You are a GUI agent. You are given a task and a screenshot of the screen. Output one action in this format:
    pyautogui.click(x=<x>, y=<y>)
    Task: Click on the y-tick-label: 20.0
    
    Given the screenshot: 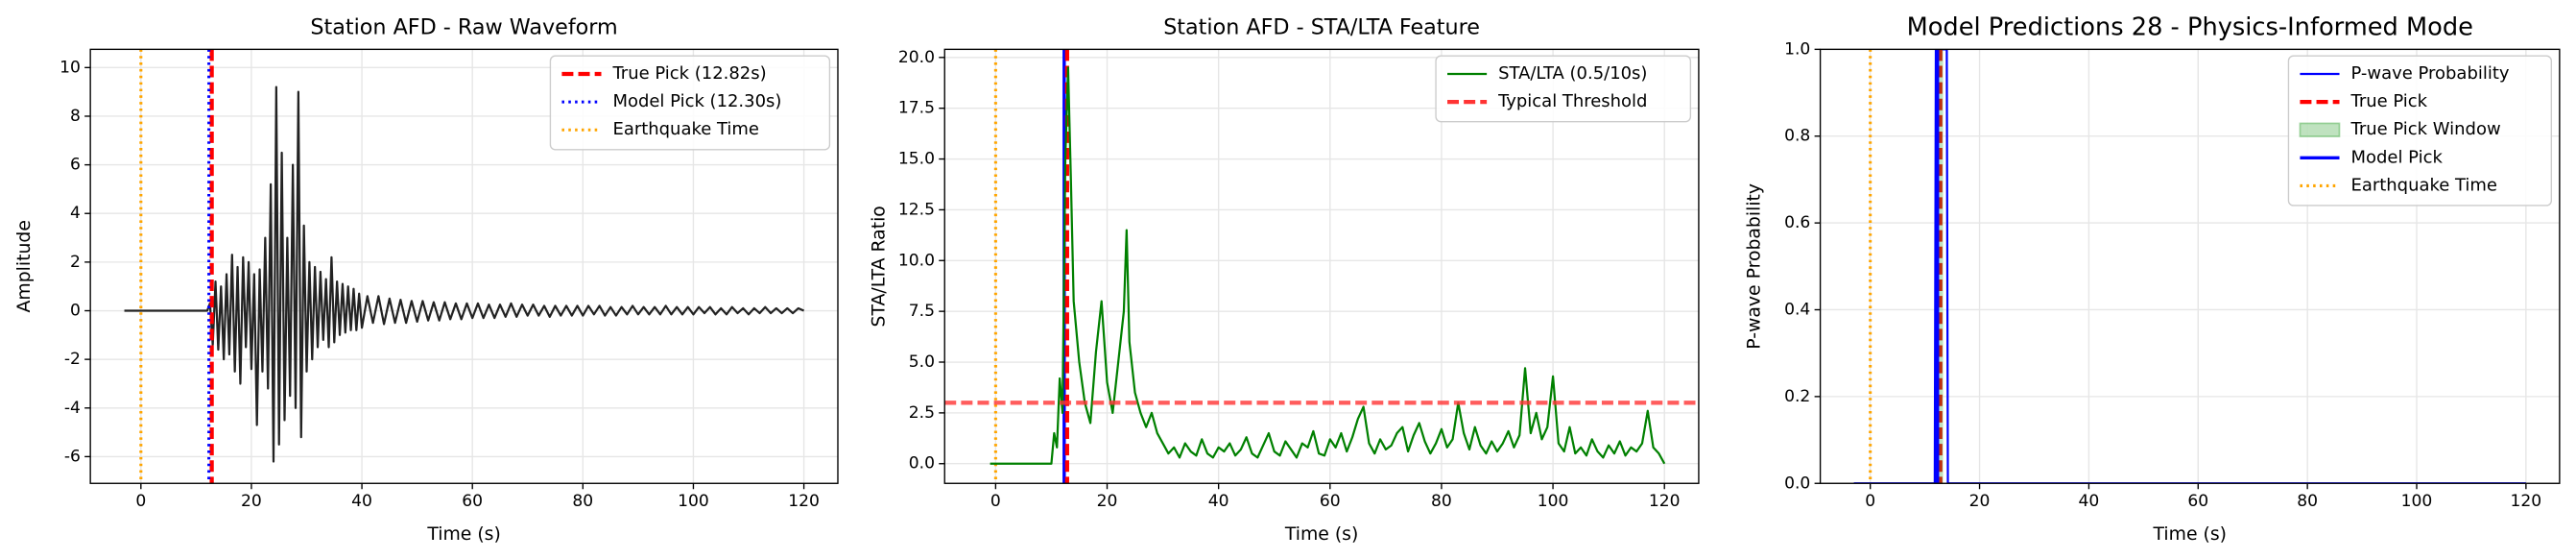 What is the action you would take?
    pyautogui.click(x=916, y=57)
    